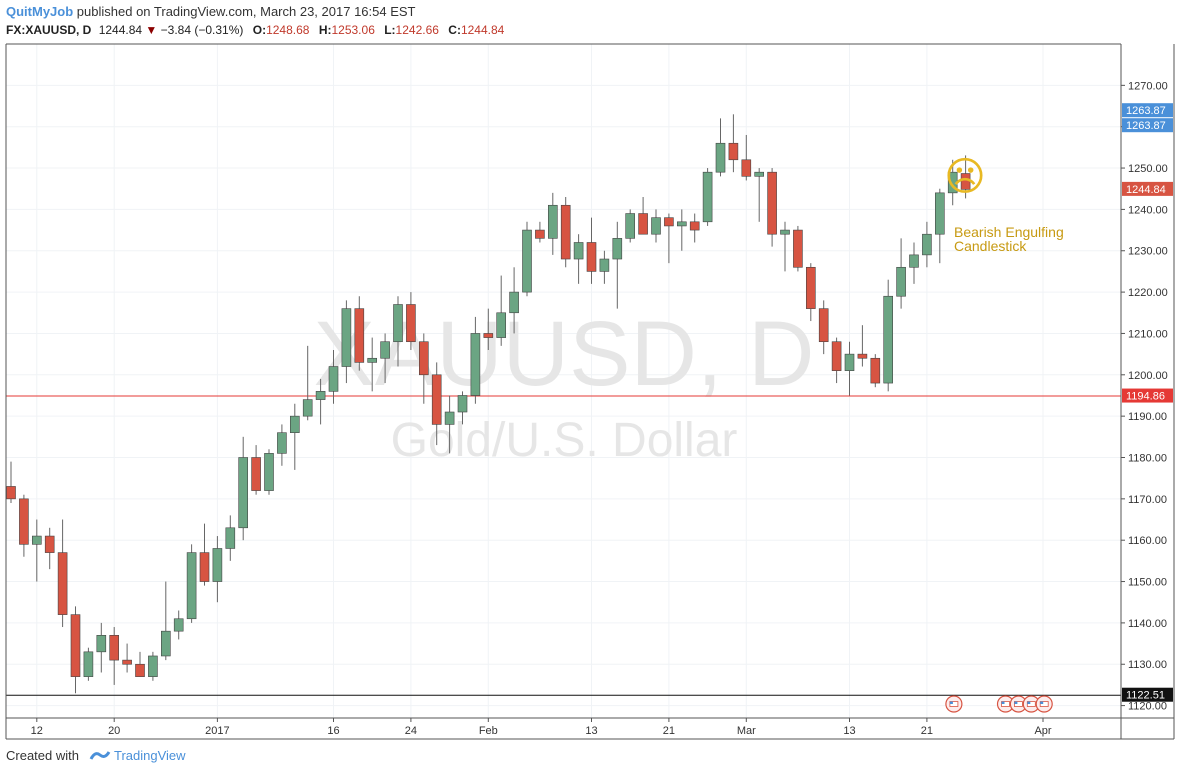  Describe the element at coordinates (1146, 190) in the screenshot. I see `price-label-text: 1244.84` at that location.